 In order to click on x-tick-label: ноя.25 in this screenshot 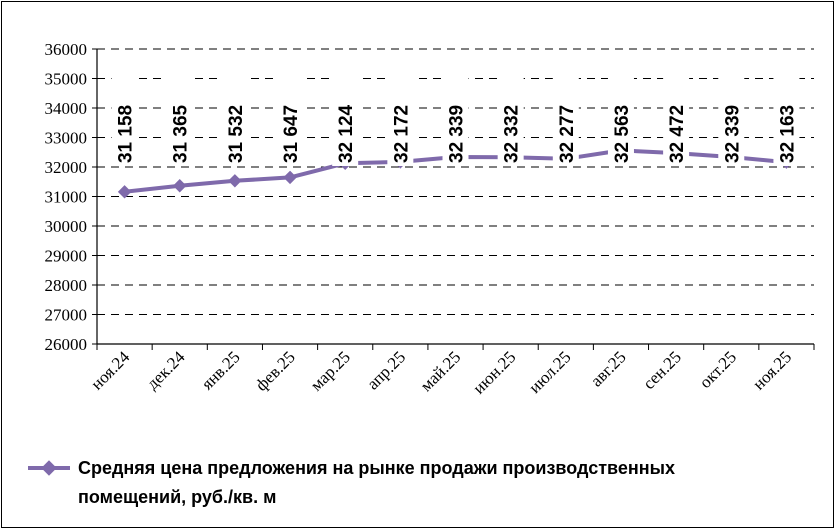, I will do `click(772, 370)`.